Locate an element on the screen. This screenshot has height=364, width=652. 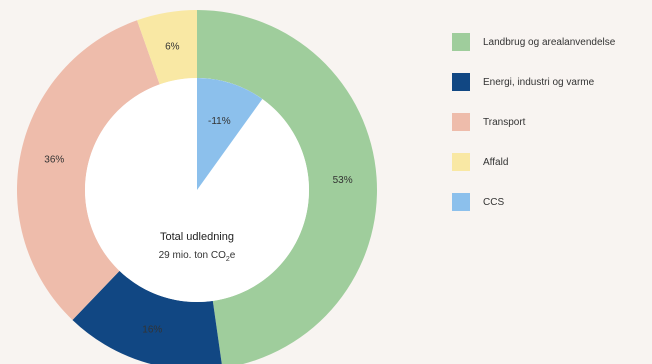
legend-label: Affald is located at coordinates (496, 162).